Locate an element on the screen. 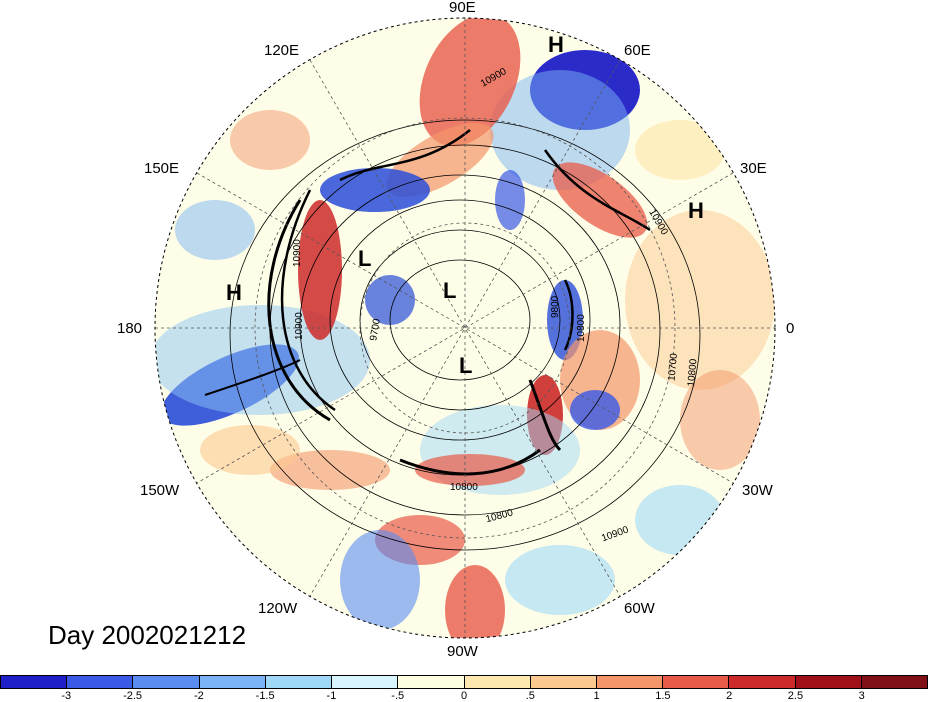  lon-label-120e: 120E is located at coordinates (282, 50).